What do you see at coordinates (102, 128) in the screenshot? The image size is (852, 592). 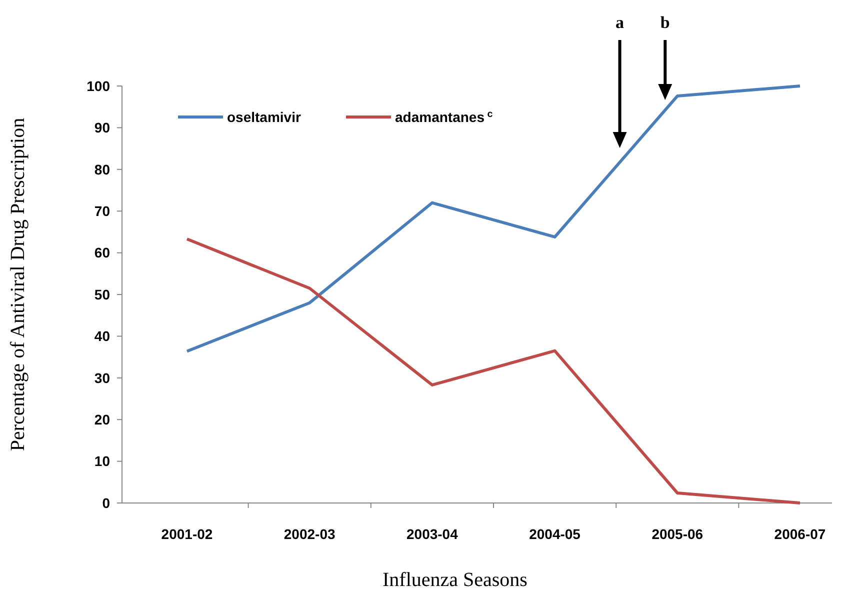 I see `y-tick-label: 90` at bounding box center [102, 128].